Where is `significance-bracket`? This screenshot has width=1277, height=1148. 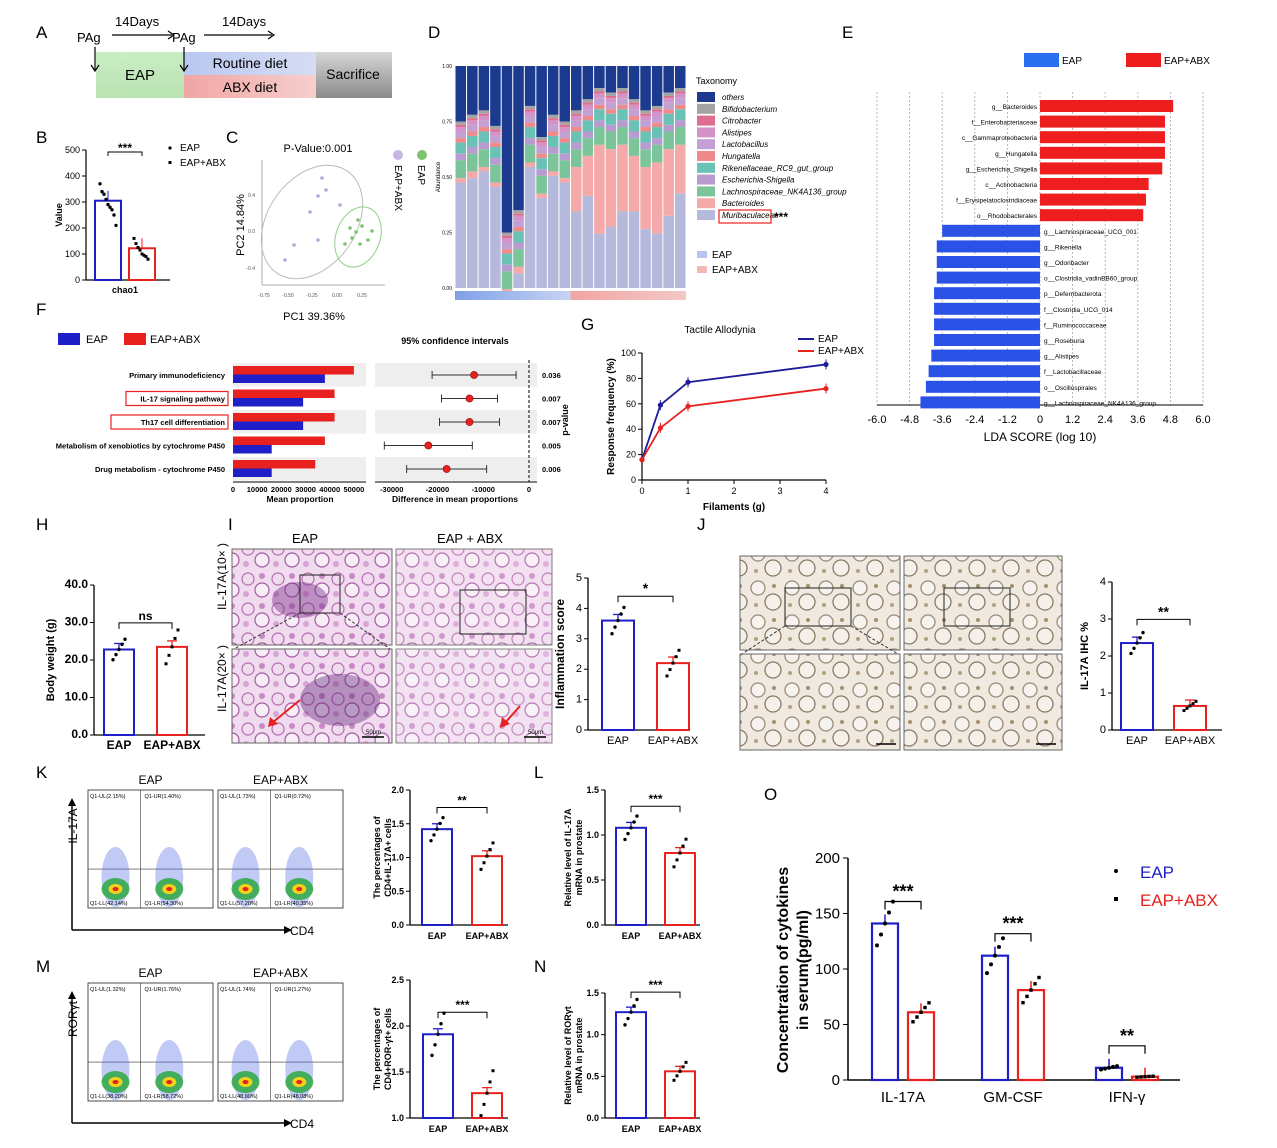
significance-bracket is located at coordinates (655, 809).